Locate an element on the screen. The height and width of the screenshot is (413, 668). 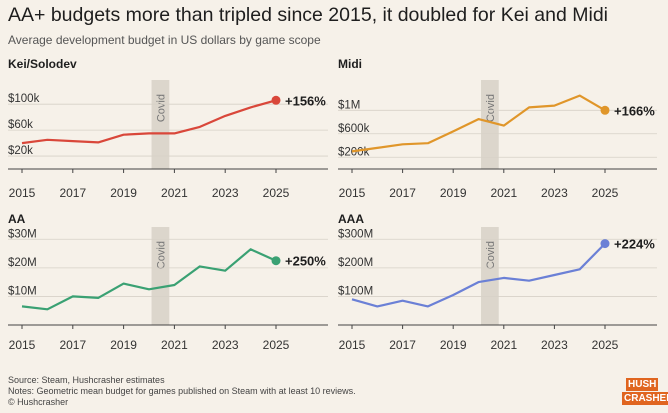
logo-line-1: HUSH is located at coordinates (642, 384).